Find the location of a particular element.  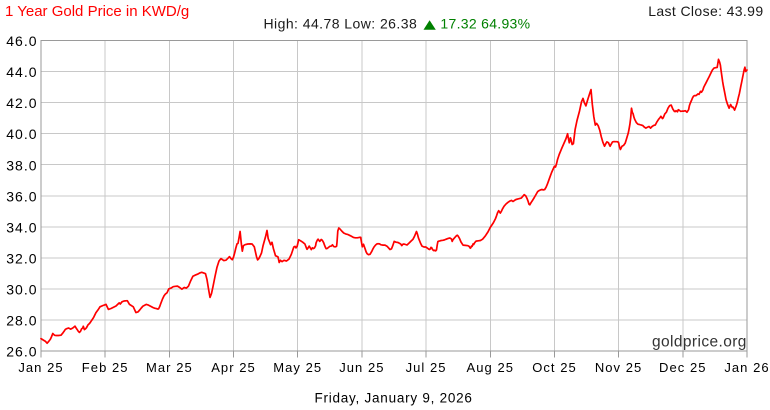

svg-text: Dec 25 is located at coordinates (683, 367).